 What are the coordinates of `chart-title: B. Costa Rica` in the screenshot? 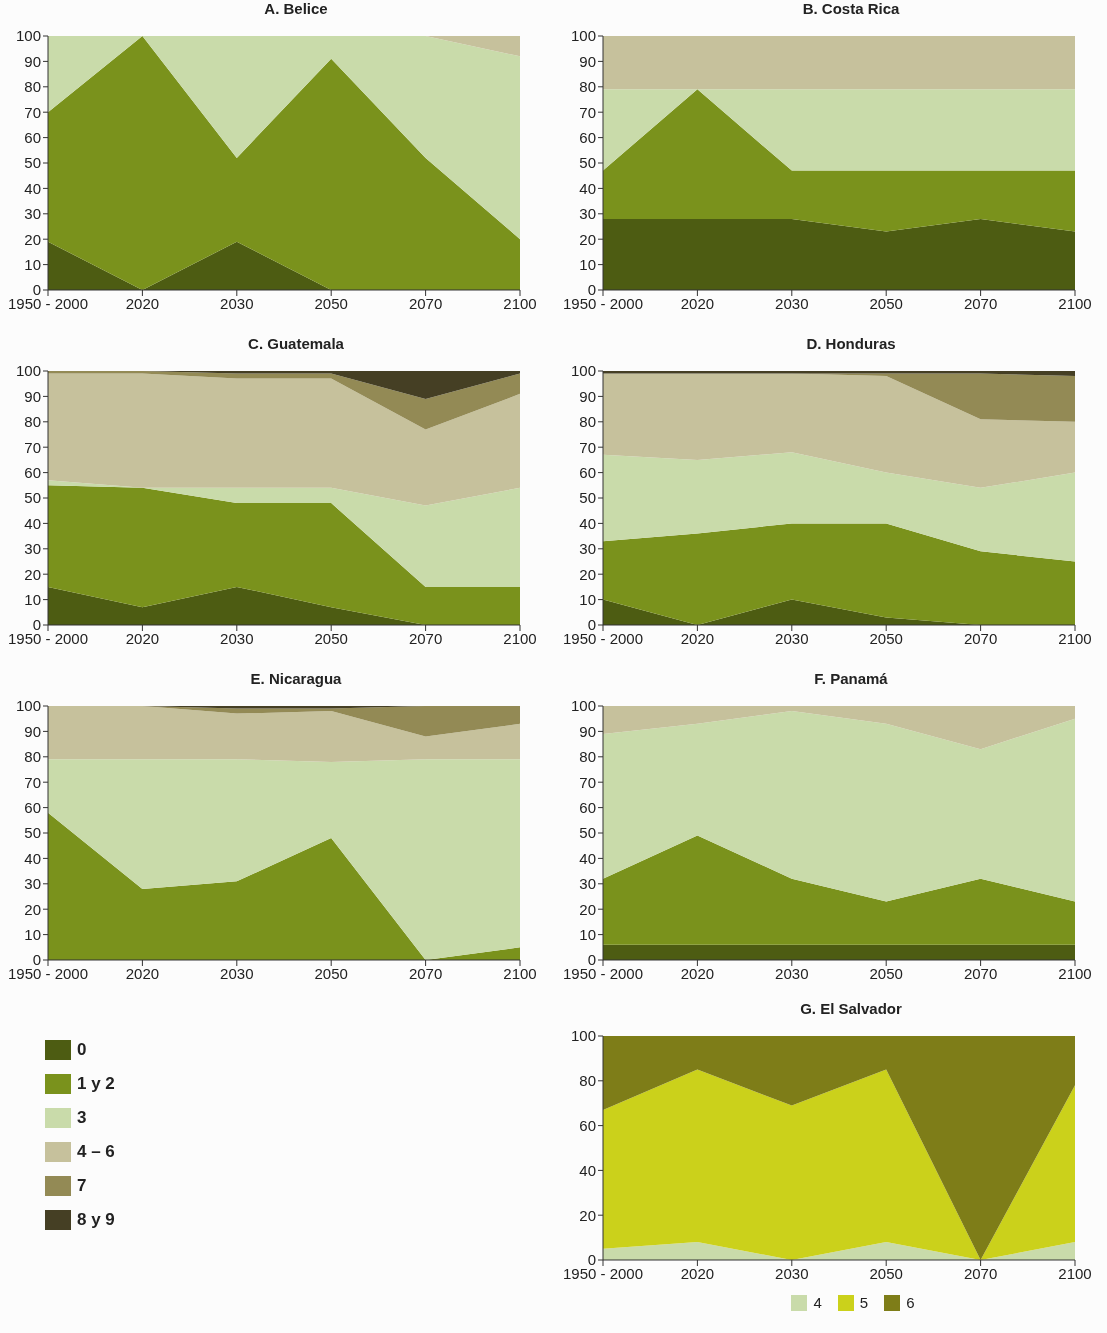 It's located at (851, 9).